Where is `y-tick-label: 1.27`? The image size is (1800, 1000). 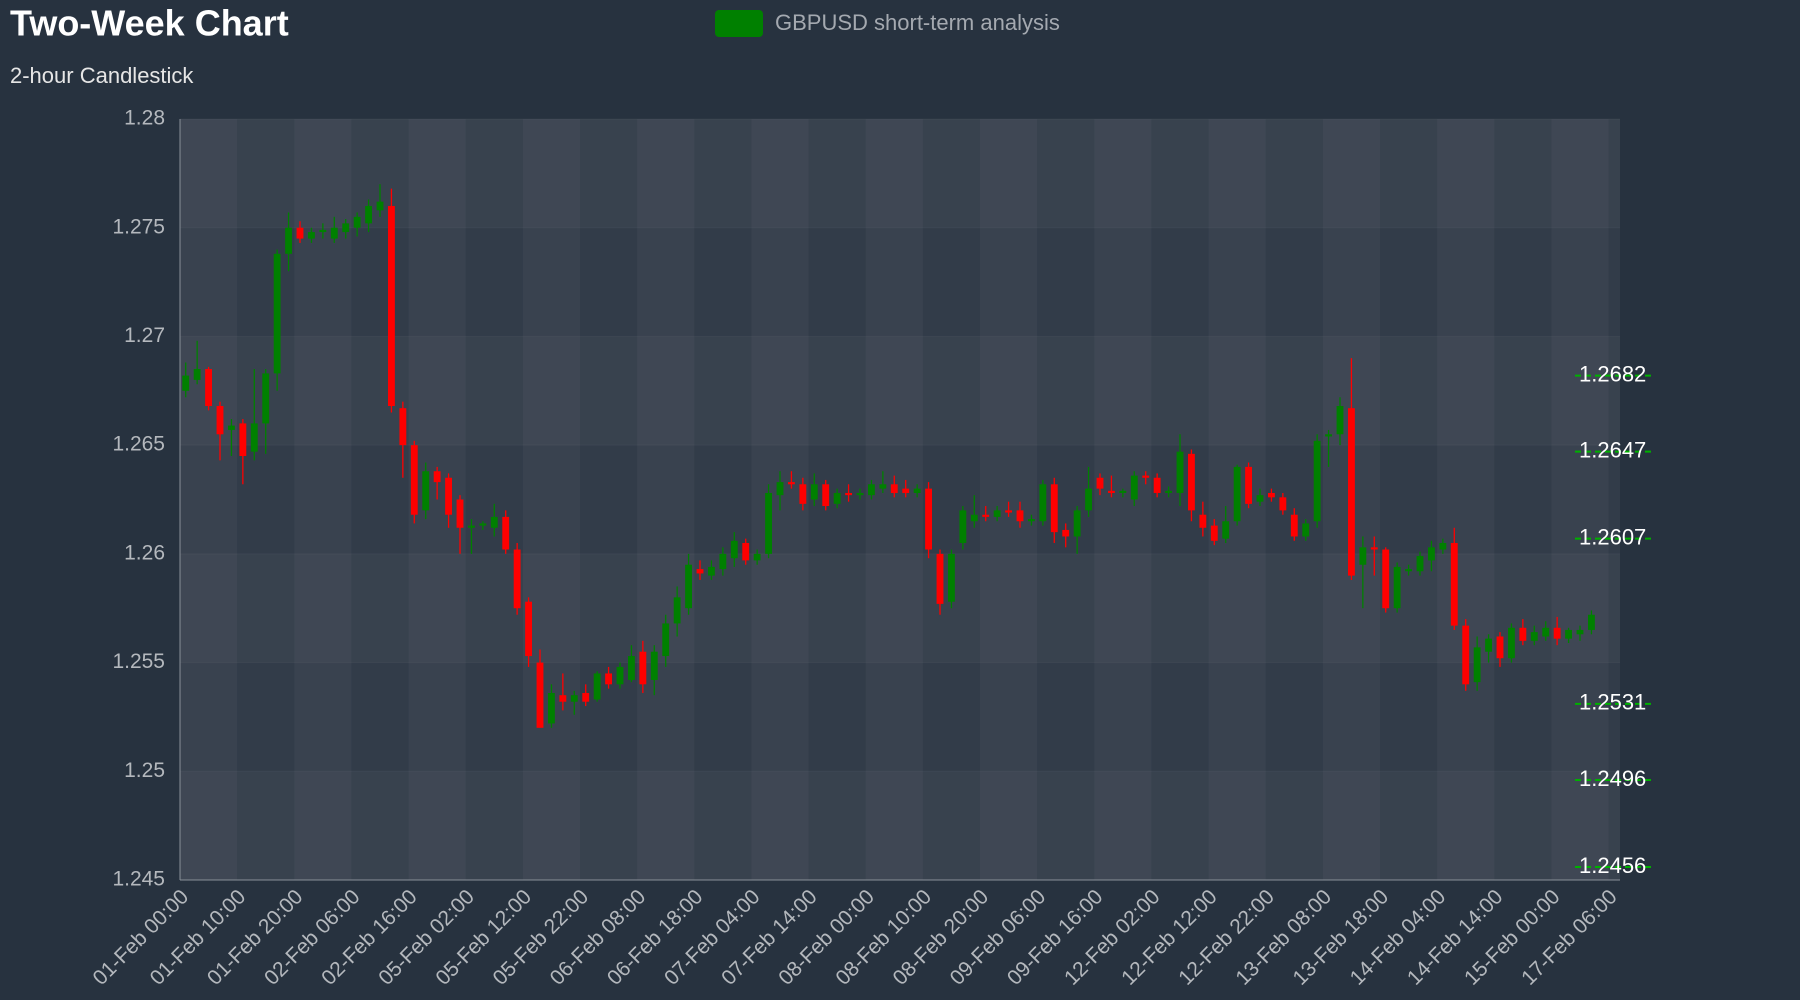
y-tick-label: 1.27 is located at coordinates (144, 335).